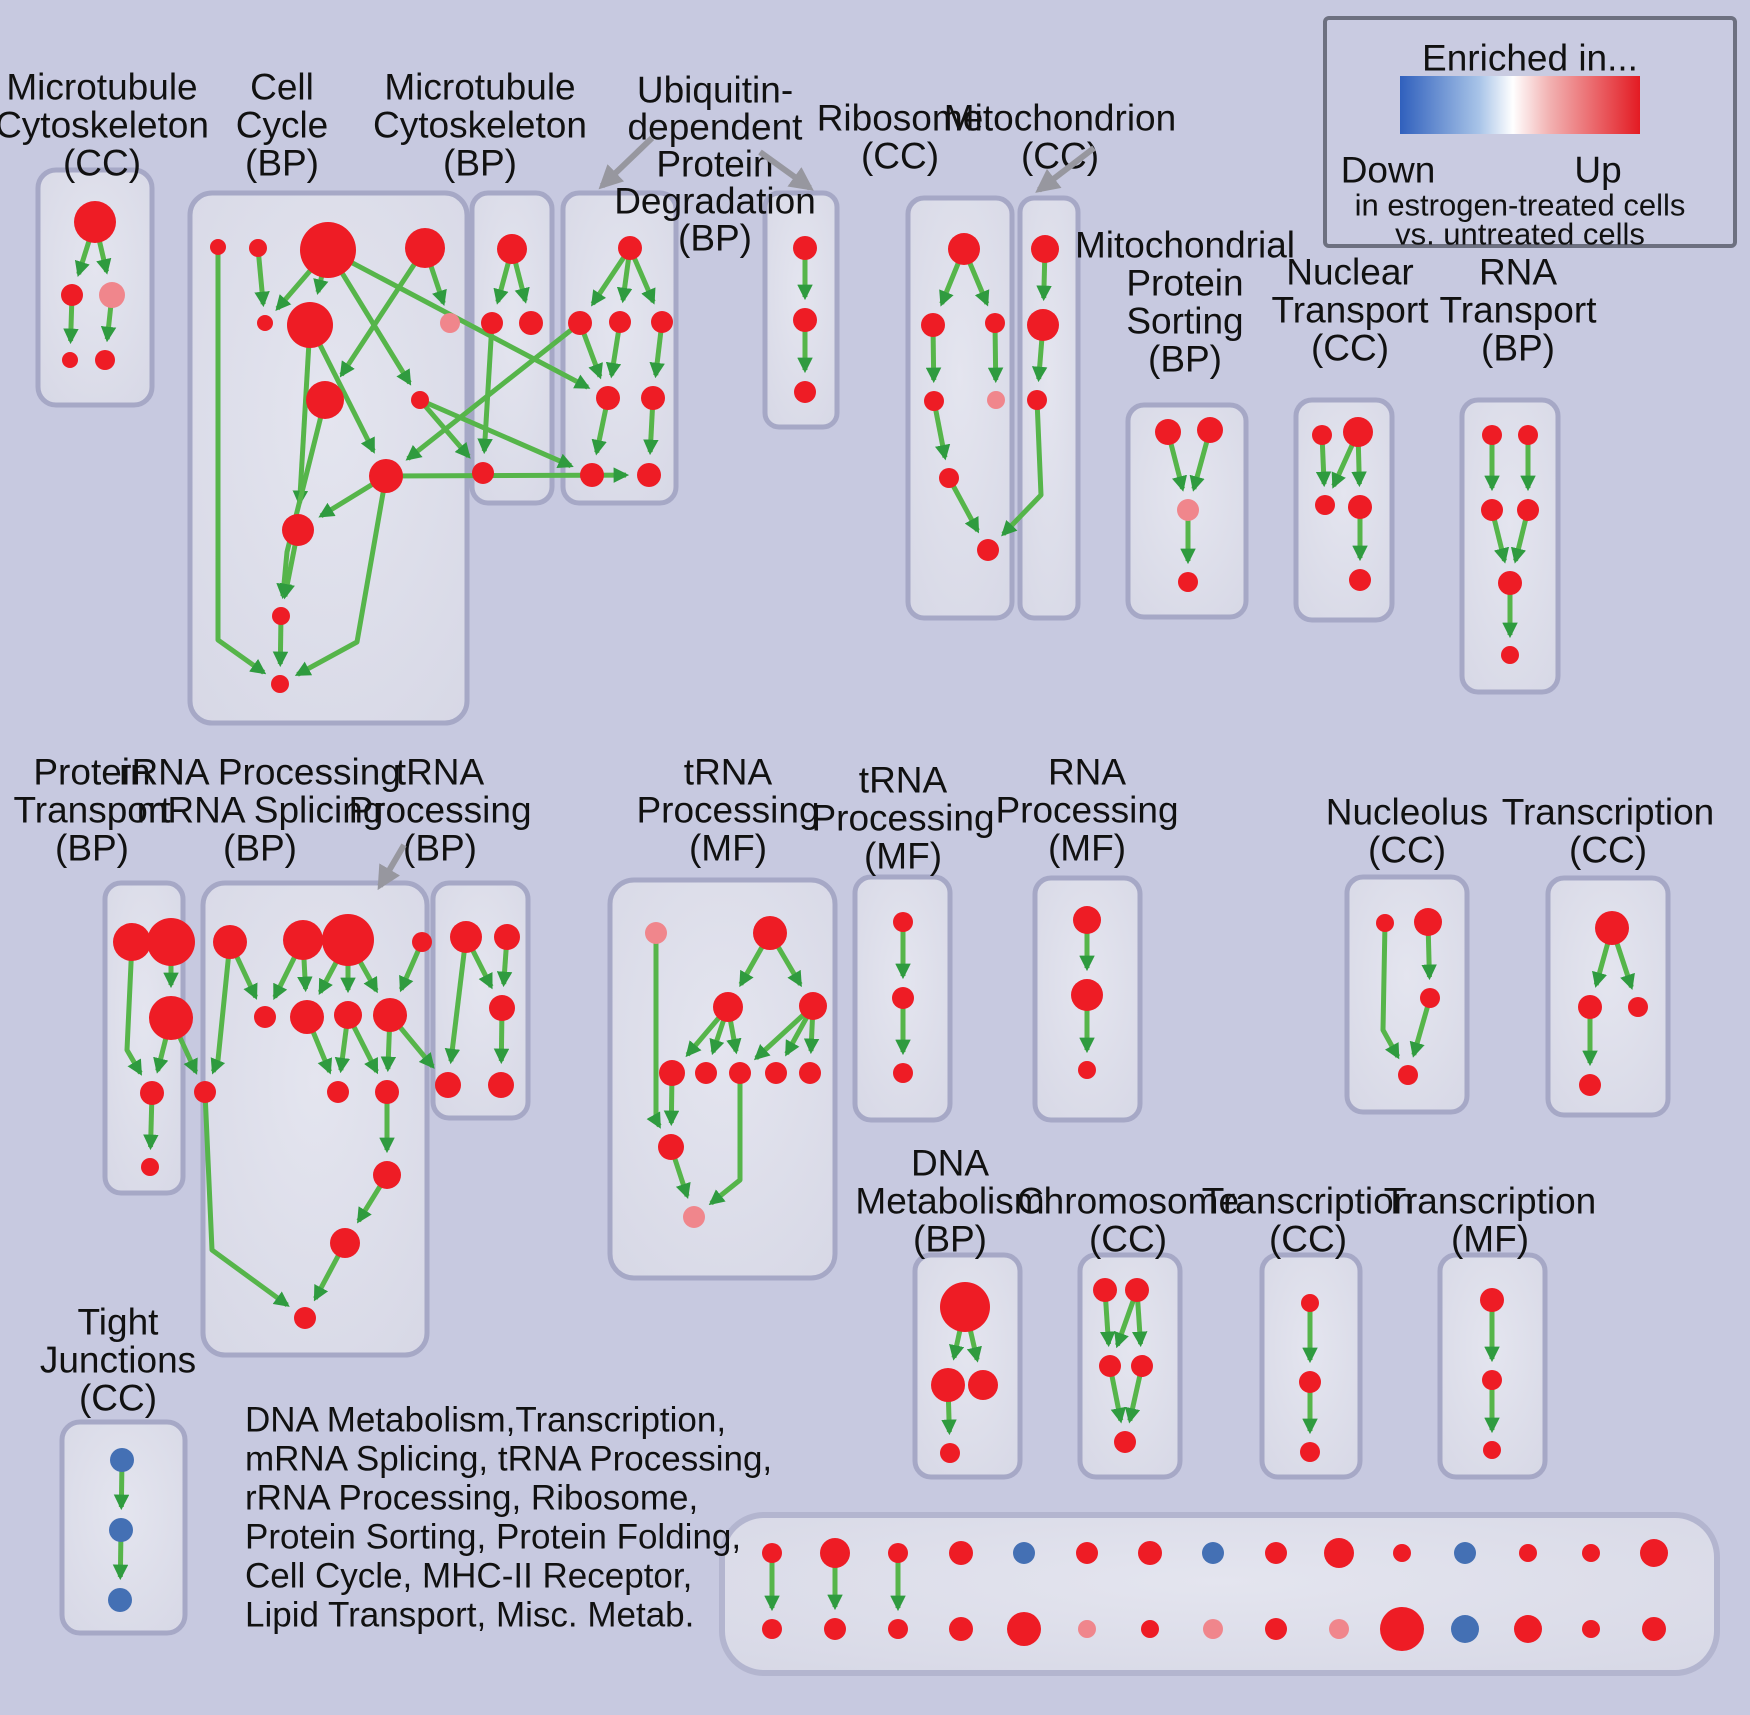  What do you see at coordinates (1492, 1366) in the screenshot?
I see `group-box-transcription-mf` at bounding box center [1492, 1366].